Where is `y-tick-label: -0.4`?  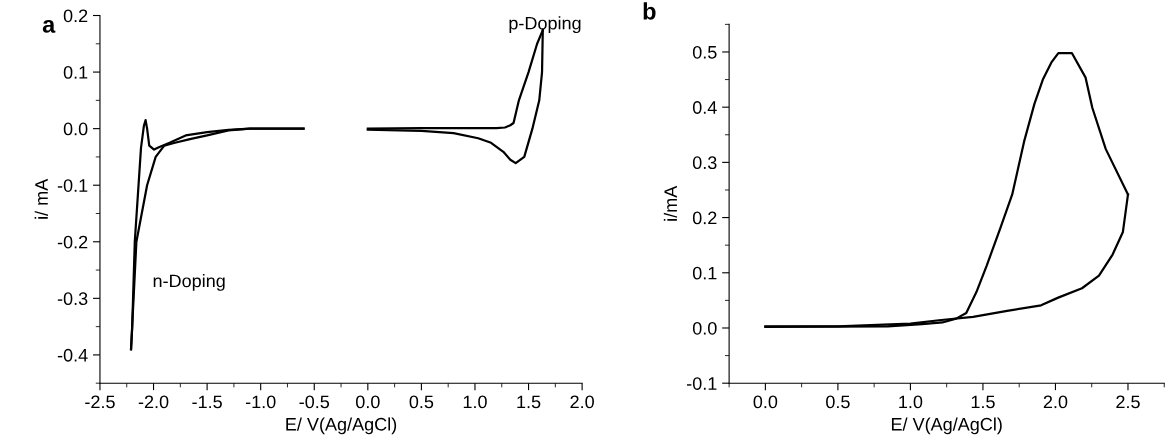
y-tick-label: -0.4 is located at coordinates (72, 355).